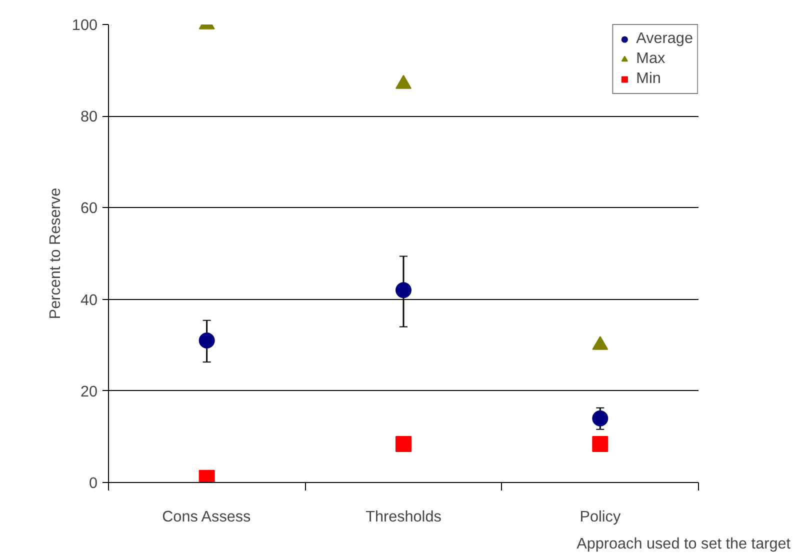  What do you see at coordinates (664, 39) in the screenshot?
I see `legend-label: Average` at bounding box center [664, 39].